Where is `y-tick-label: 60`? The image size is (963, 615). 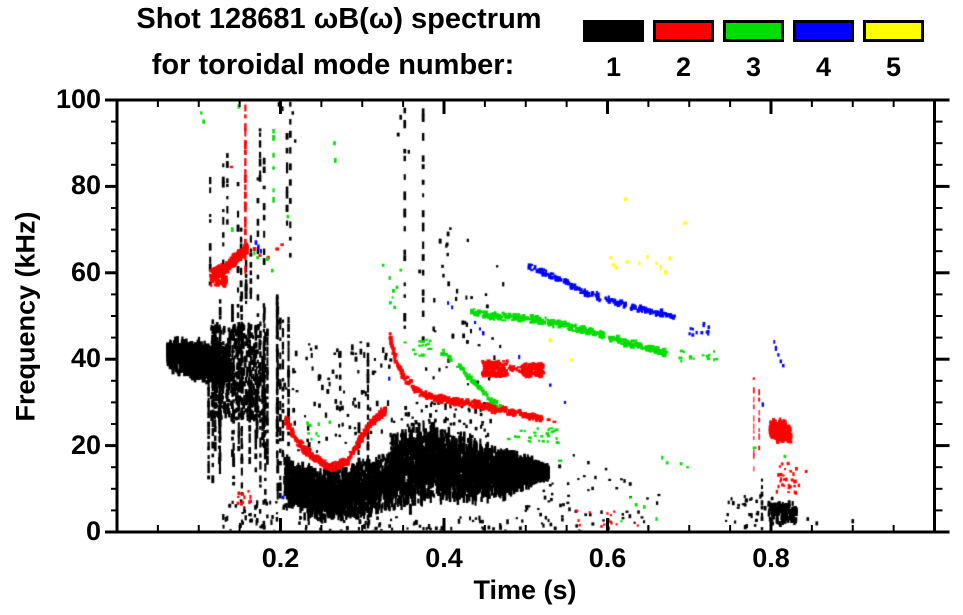 y-tick-label: 60 is located at coordinates (85, 271).